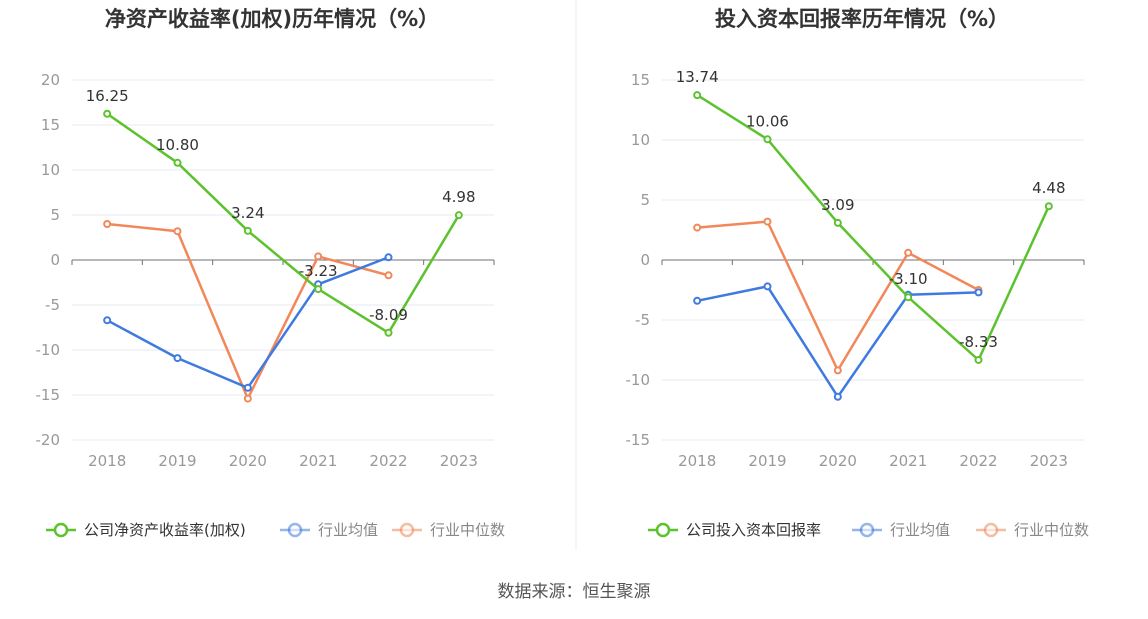 The image size is (1148, 619). I want to click on legend-item: 公司净资产收益率(加权), so click(146, 530).